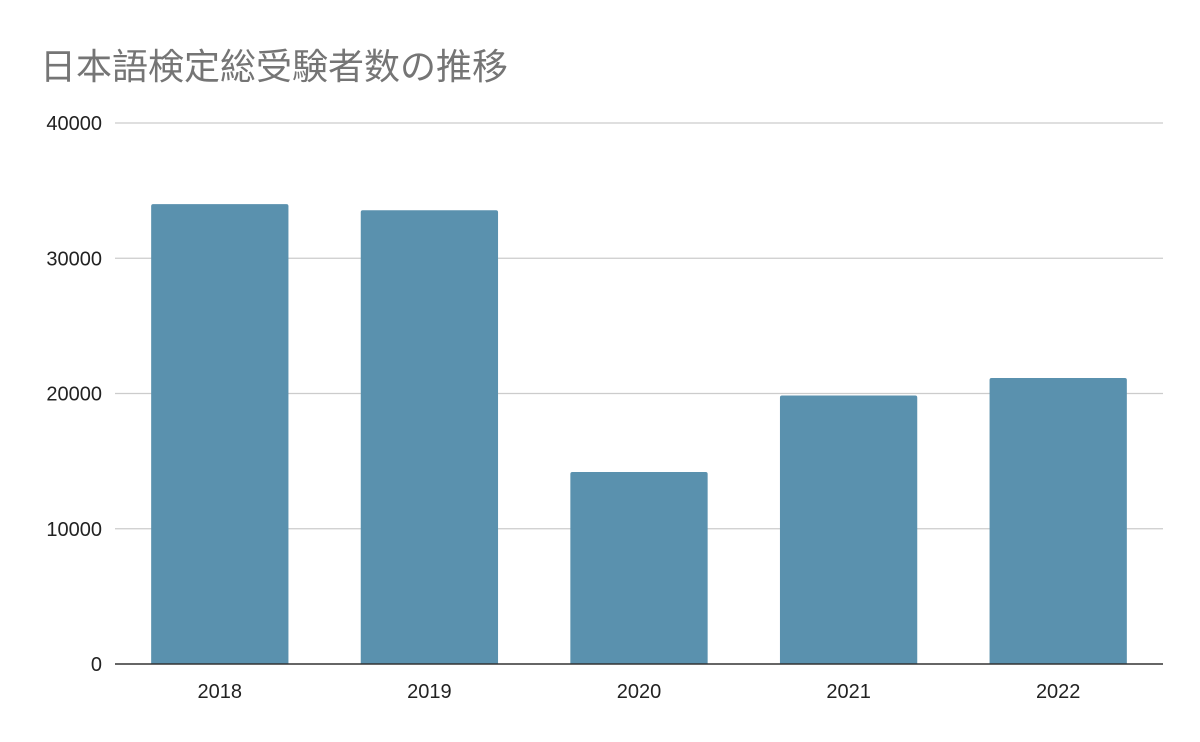  I want to click on x-tick-label: 2020, so click(639, 692).